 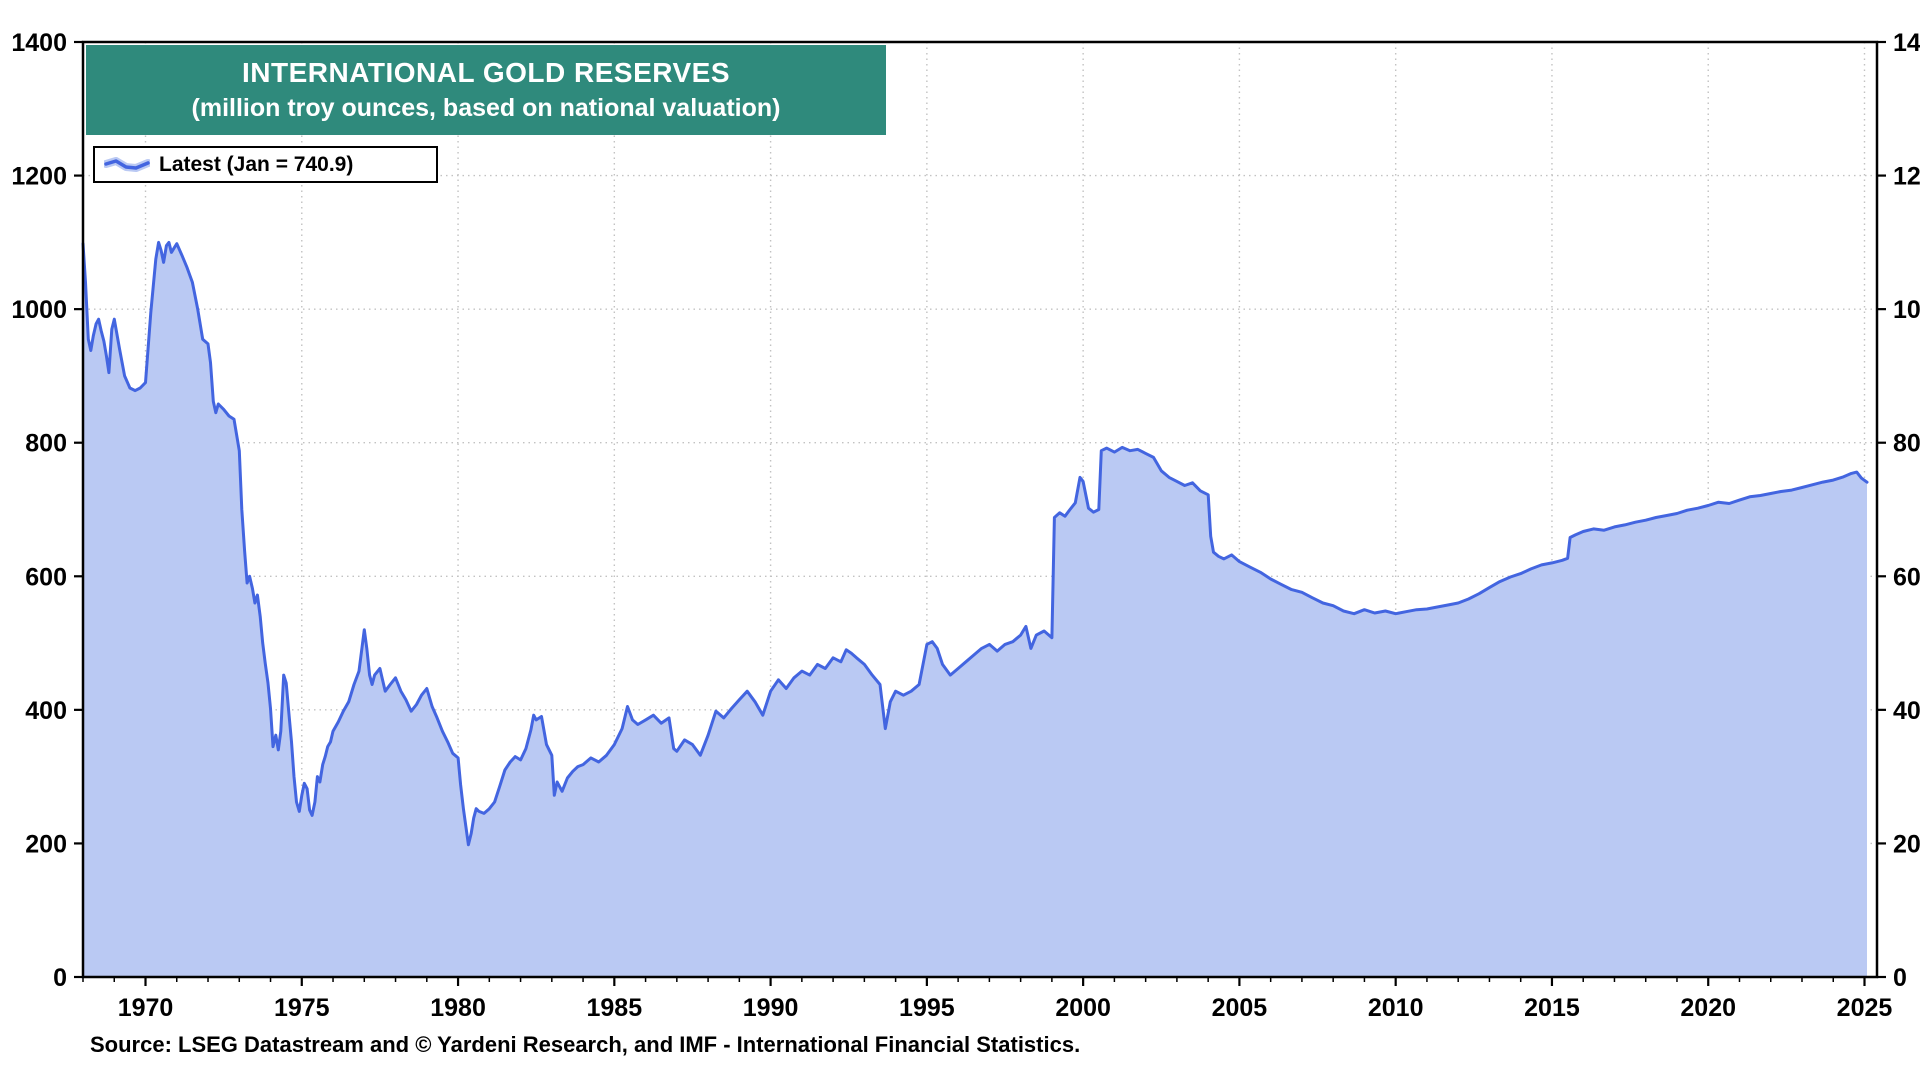 I want to click on y-axis-label-left: 200, so click(x=46, y=844).